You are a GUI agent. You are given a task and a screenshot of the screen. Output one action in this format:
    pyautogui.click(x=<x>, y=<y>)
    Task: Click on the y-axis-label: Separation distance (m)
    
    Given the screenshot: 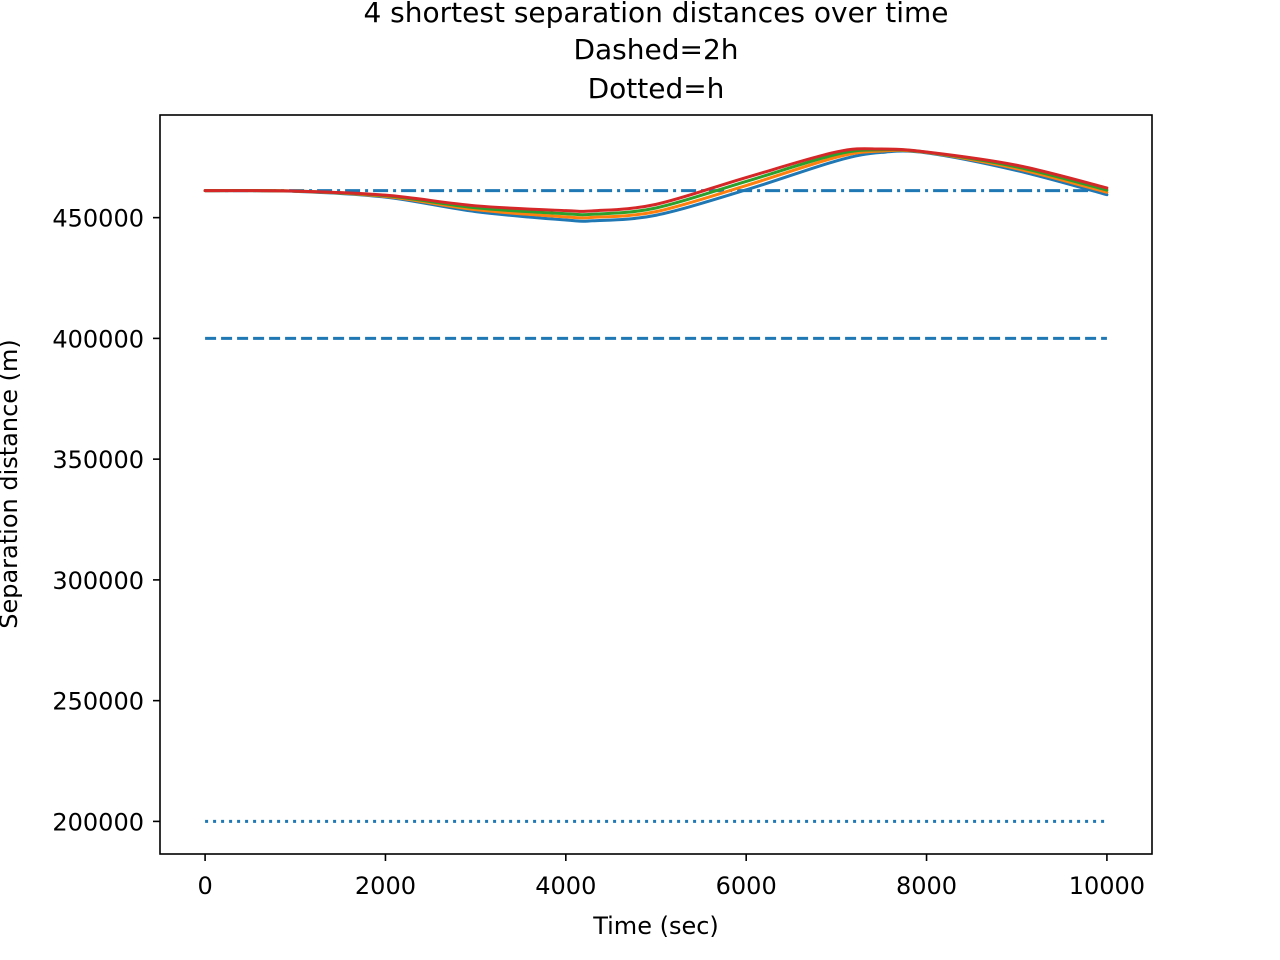 What is the action you would take?
    pyautogui.click(x=11, y=484)
    